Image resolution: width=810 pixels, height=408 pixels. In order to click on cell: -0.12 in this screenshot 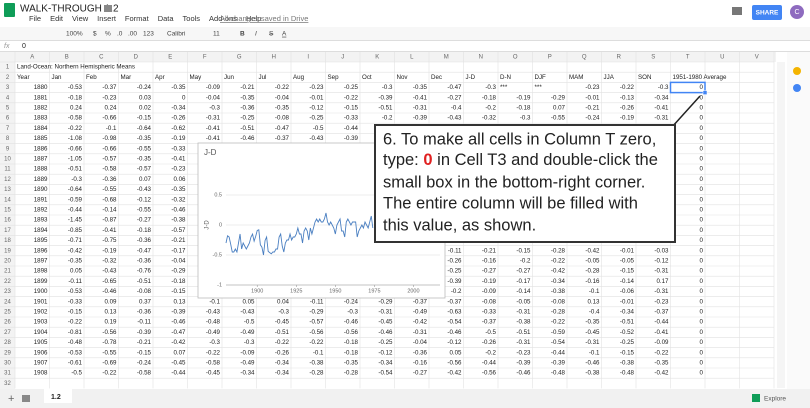, I will do `click(144, 199)`.